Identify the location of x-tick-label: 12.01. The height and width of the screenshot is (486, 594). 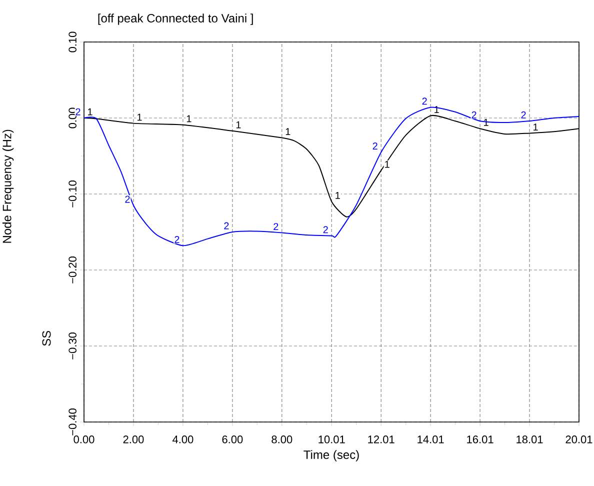
(381, 440).